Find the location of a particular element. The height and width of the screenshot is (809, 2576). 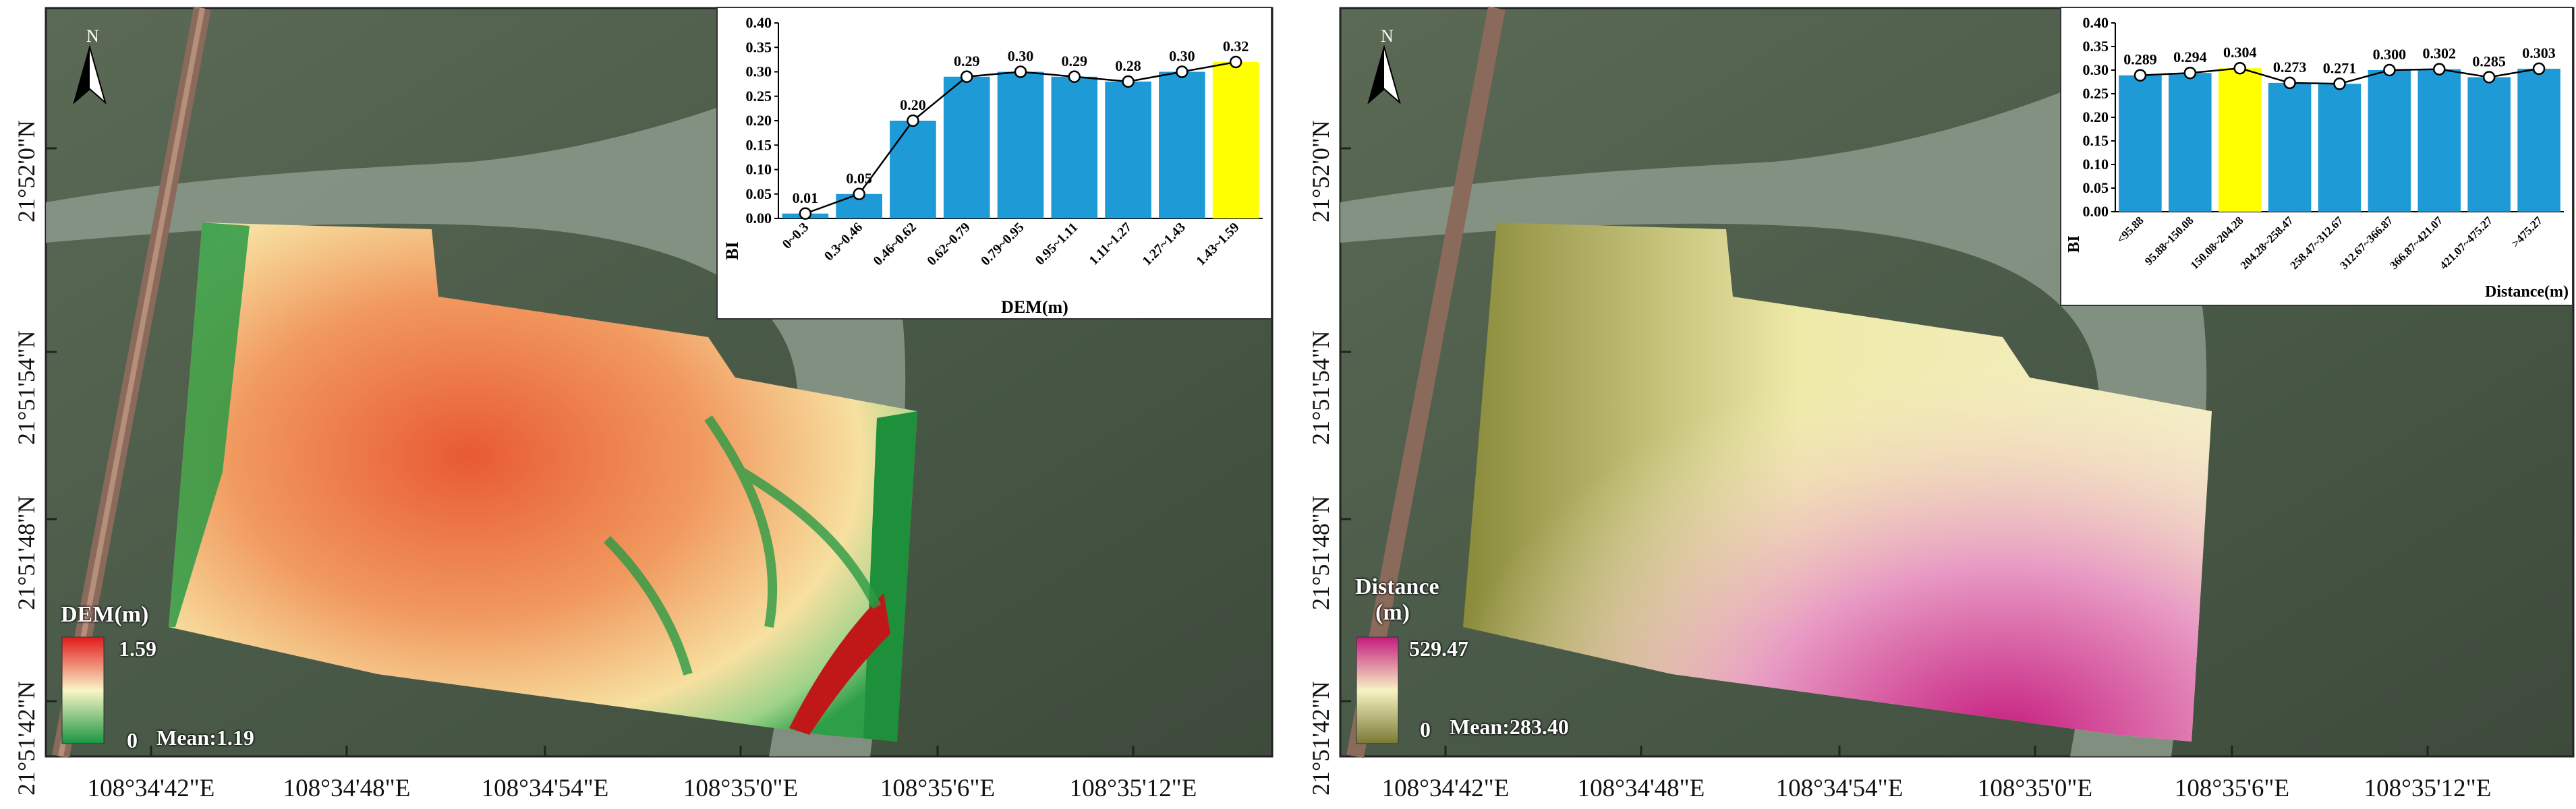

data-label: 0.28 is located at coordinates (1128, 65).